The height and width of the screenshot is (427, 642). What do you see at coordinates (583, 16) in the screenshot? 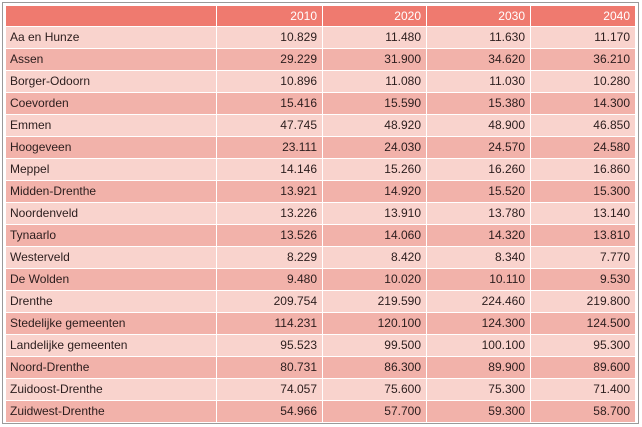
I see `header-cell-2040: 2040` at bounding box center [583, 16].